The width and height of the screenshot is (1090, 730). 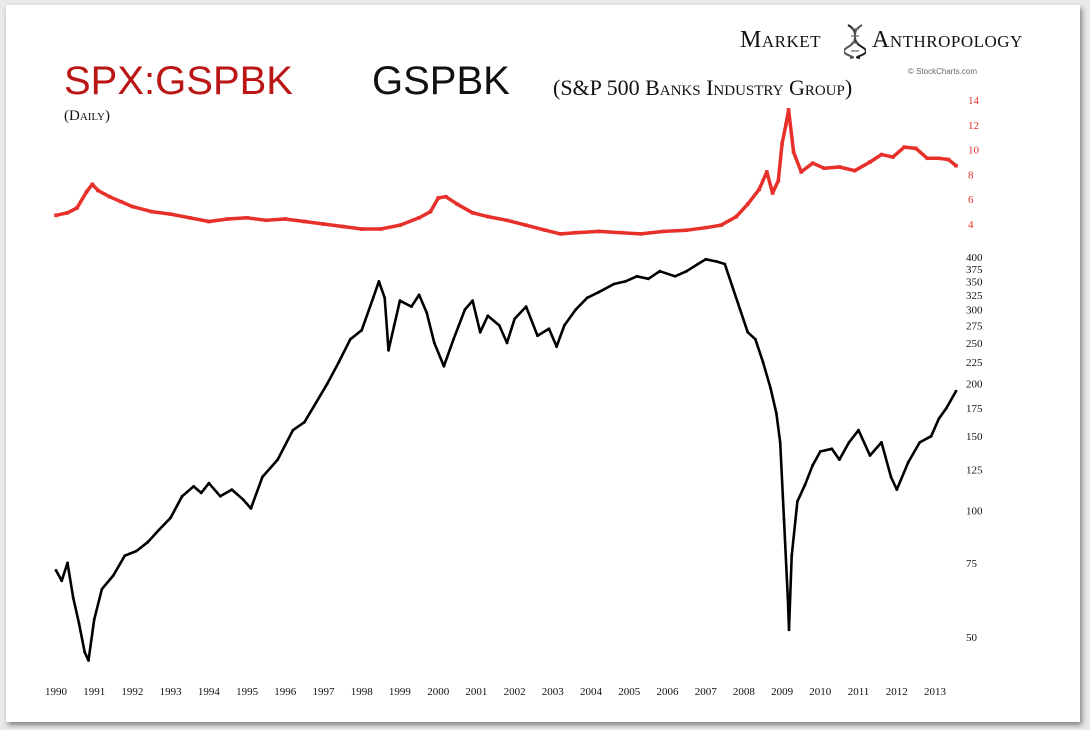 What do you see at coordinates (971, 175) in the screenshot?
I see `ratio-y-tick-8: 8` at bounding box center [971, 175].